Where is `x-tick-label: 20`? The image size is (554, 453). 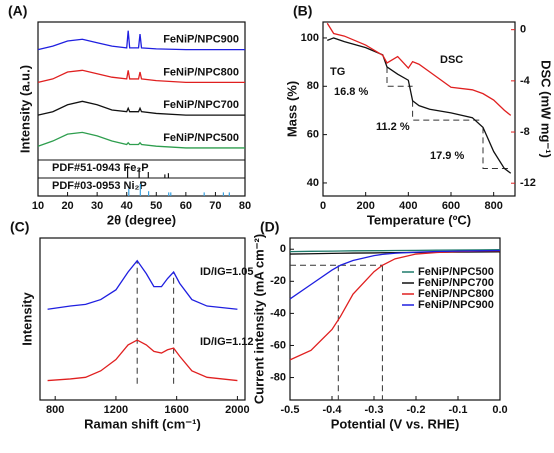
x-tick-label: 20 is located at coordinates (67, 206).